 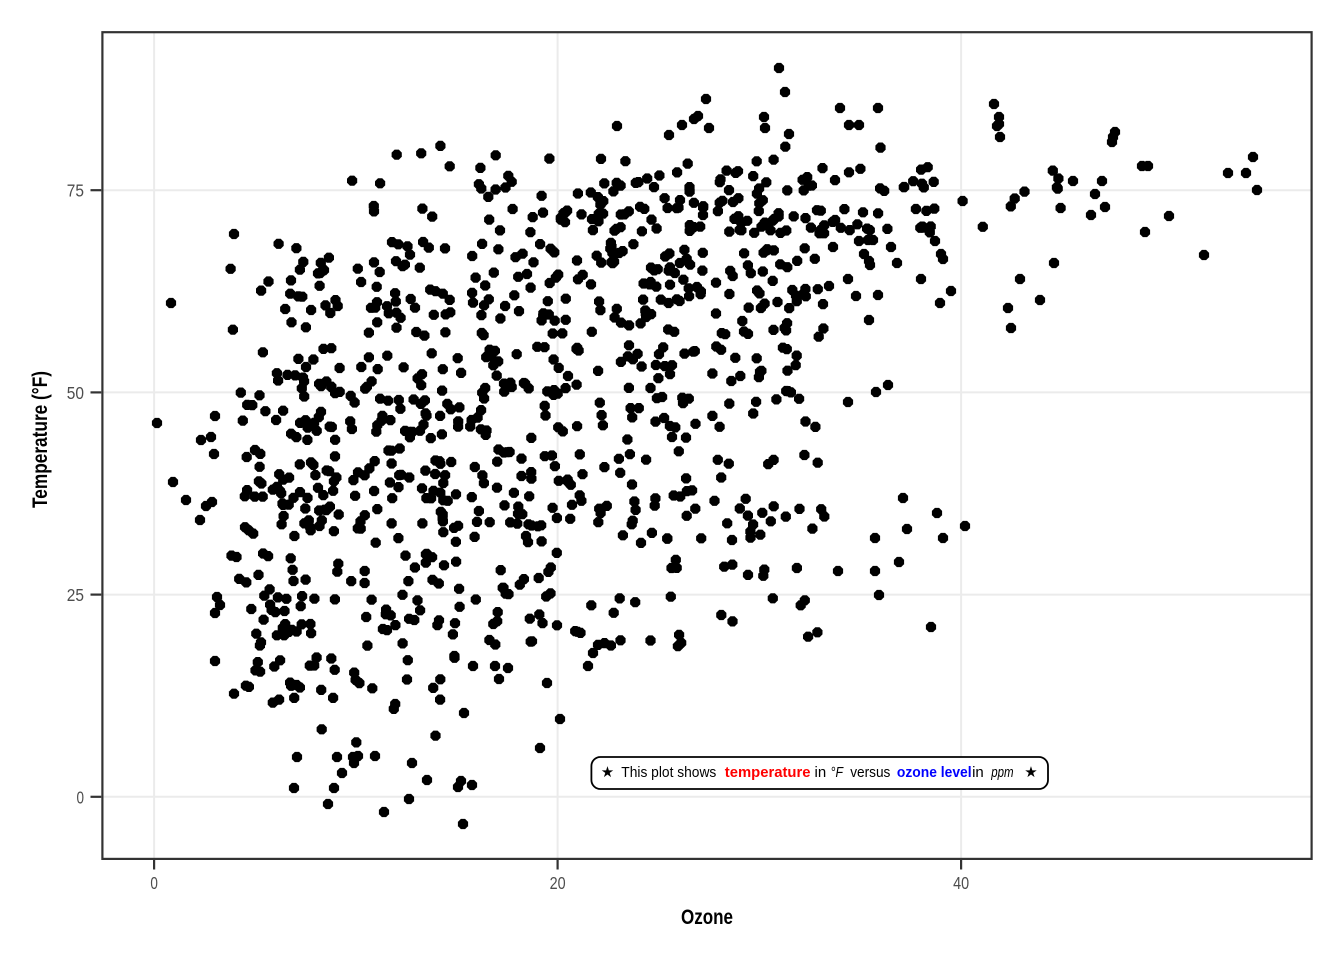 I want to click on svg-text: ppm, so click(x=1002, y=772).